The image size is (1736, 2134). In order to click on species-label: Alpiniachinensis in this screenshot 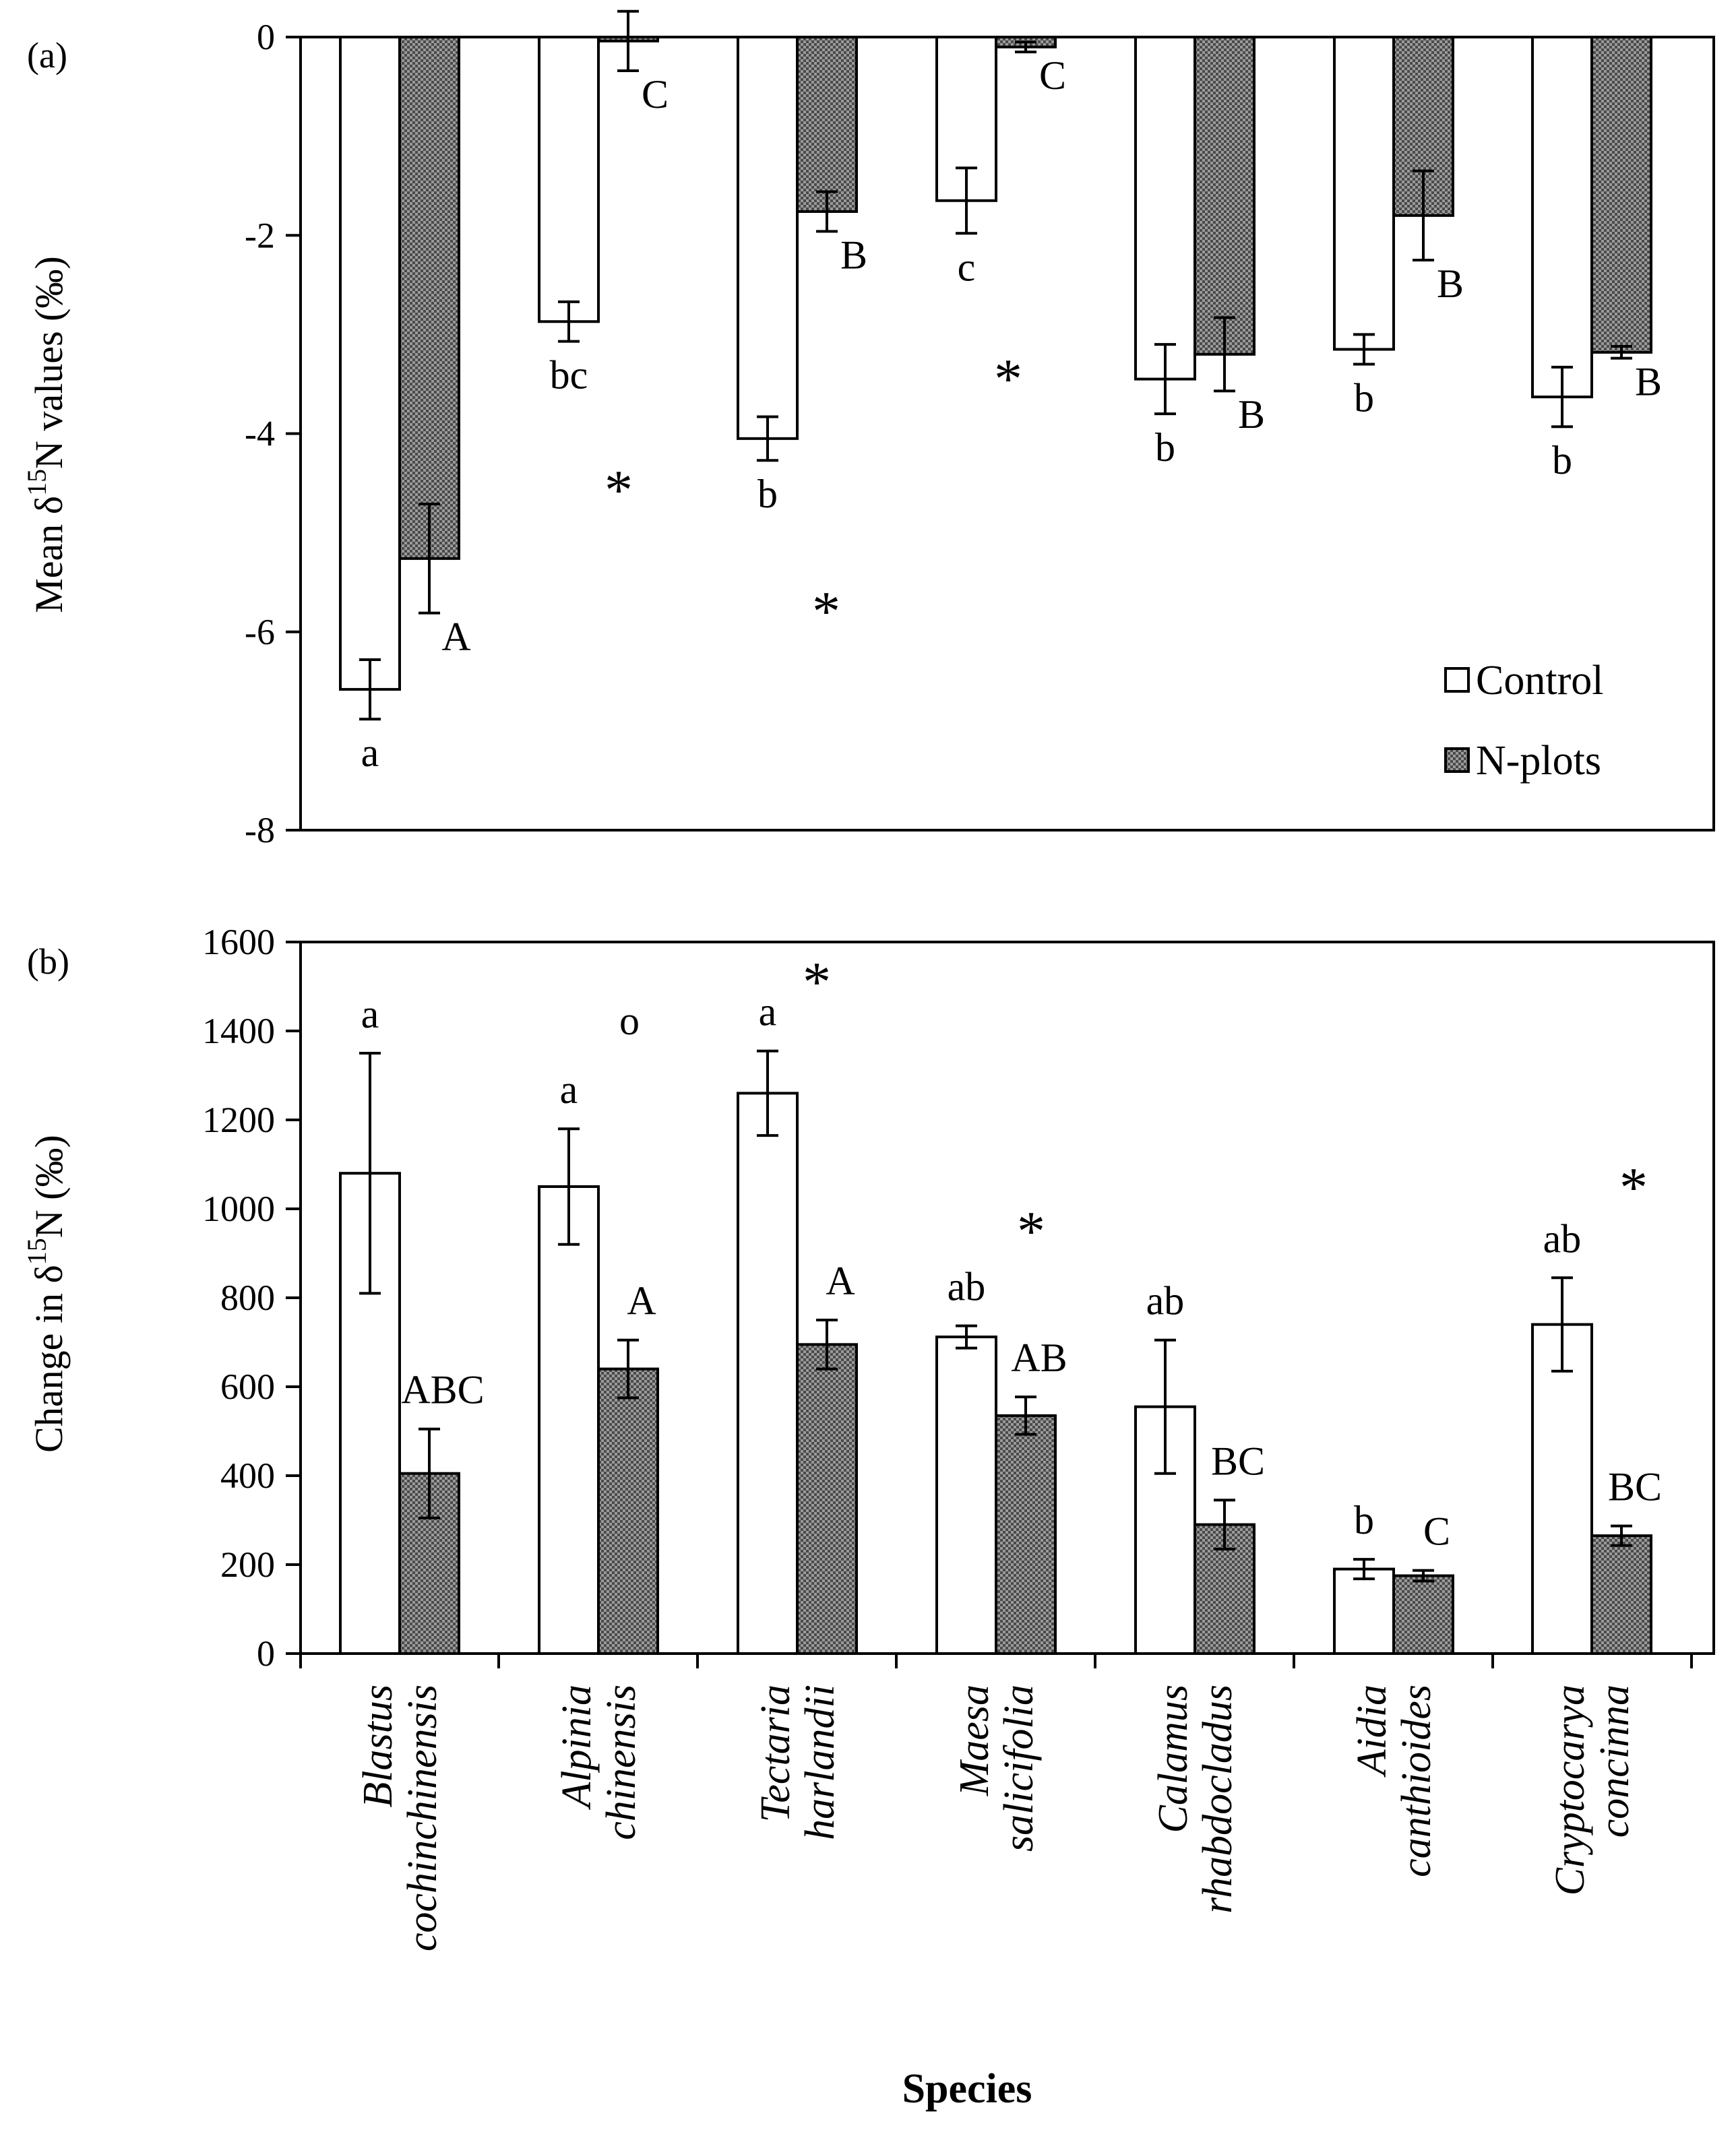, I will do `click(599, 1762)`.